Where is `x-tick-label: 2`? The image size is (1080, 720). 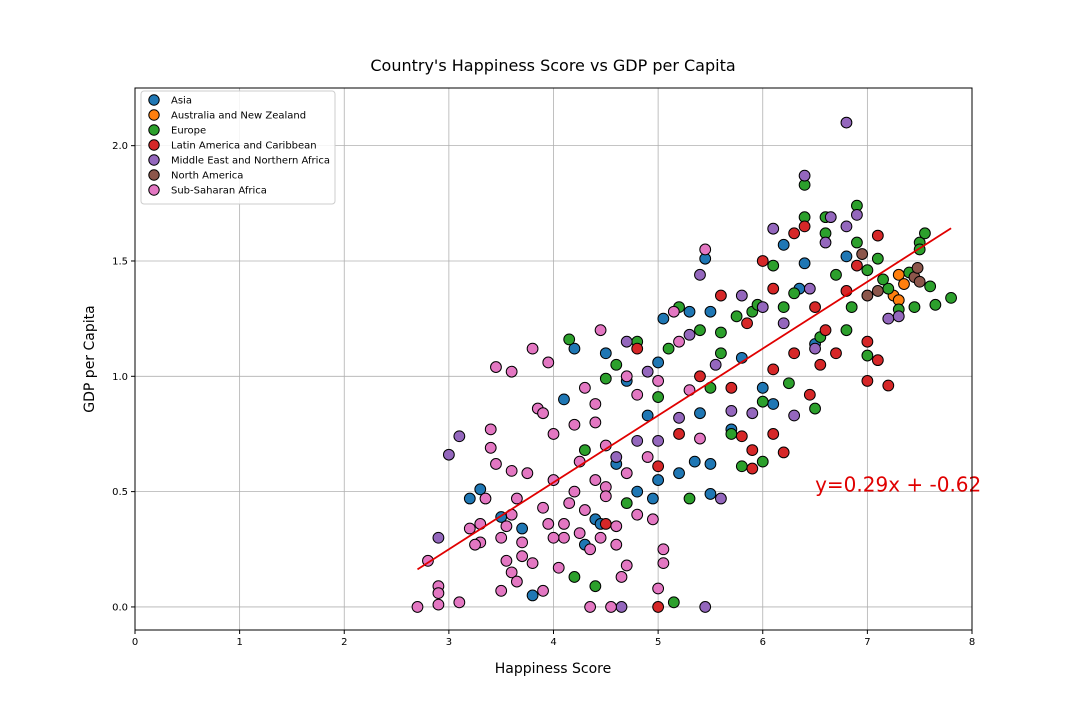 x-tick-label: 2 is located at coordinates (344, 642).